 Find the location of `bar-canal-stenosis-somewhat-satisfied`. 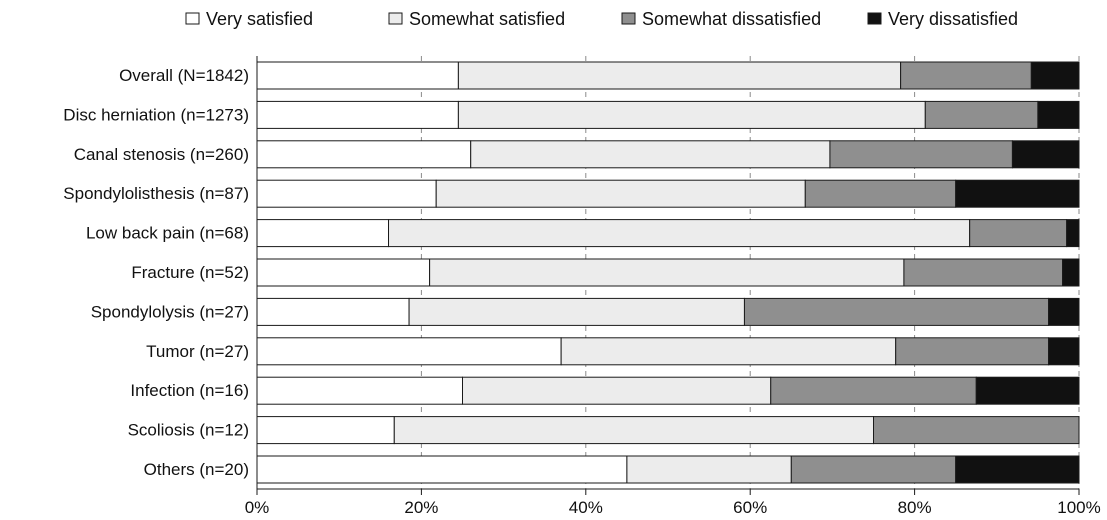

bar-canal-stenosis-somewhat-satisfied is located at coordinates (650, 154).